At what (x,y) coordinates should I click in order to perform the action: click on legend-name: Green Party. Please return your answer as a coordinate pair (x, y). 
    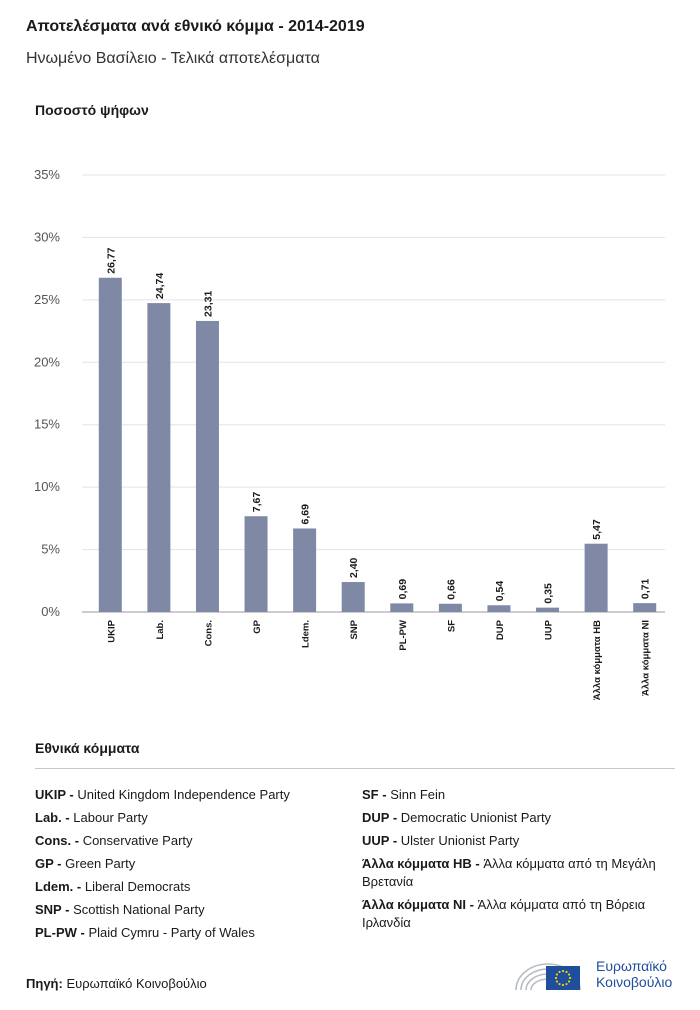
    Looking at the image, I should click on (100, 863).